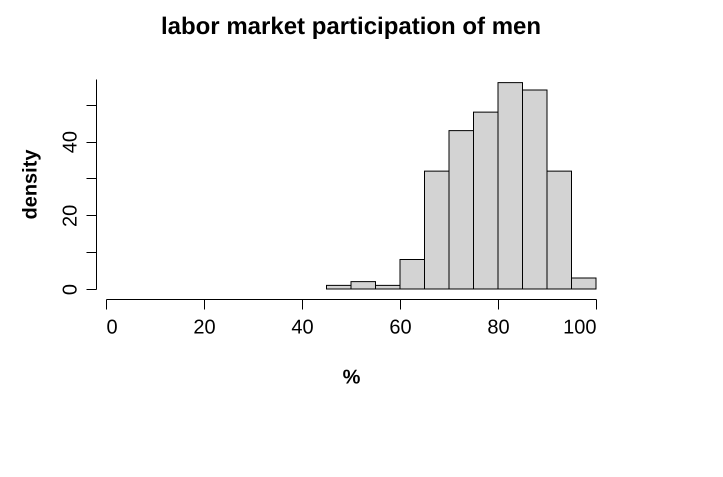 This screenshot has height=477, width=723. What do you see at coordinates (498, 327) in the screenshot?
I see `x-tick-label: 80` at bounding box center [498, 327].